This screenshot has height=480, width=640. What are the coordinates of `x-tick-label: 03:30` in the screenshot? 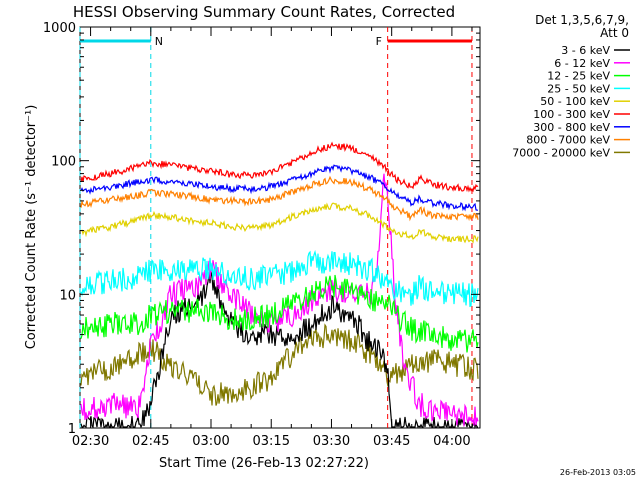 It's located at (331, 441).